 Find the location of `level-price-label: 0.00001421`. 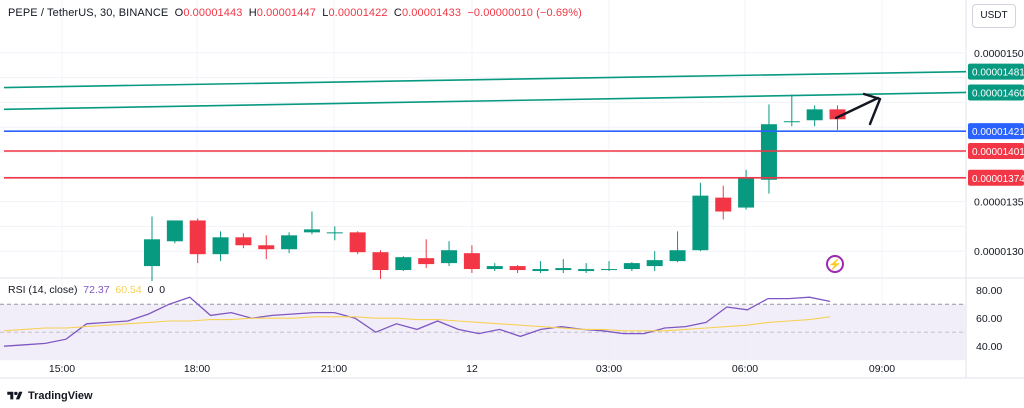

level-price-label: 0.00001421 is located at coordinates (998, 132).